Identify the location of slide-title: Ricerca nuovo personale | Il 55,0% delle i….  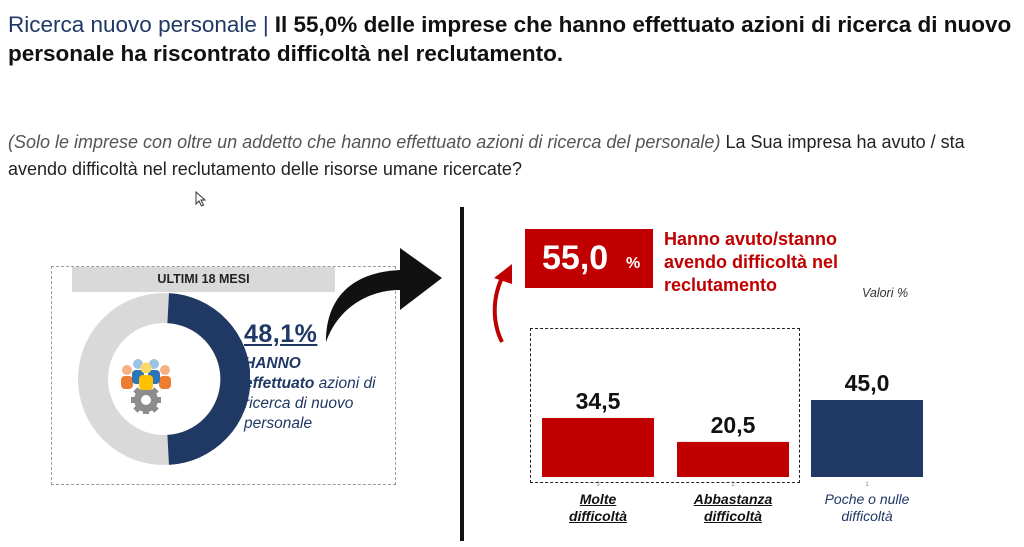
(513, 39).